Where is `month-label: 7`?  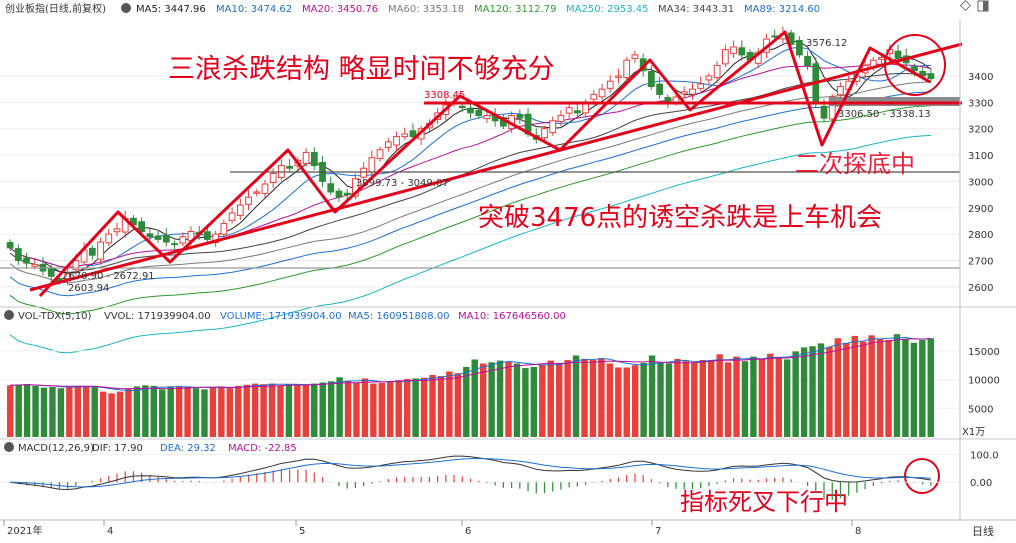
month-label: 7 is located at coordinates (658, 531).